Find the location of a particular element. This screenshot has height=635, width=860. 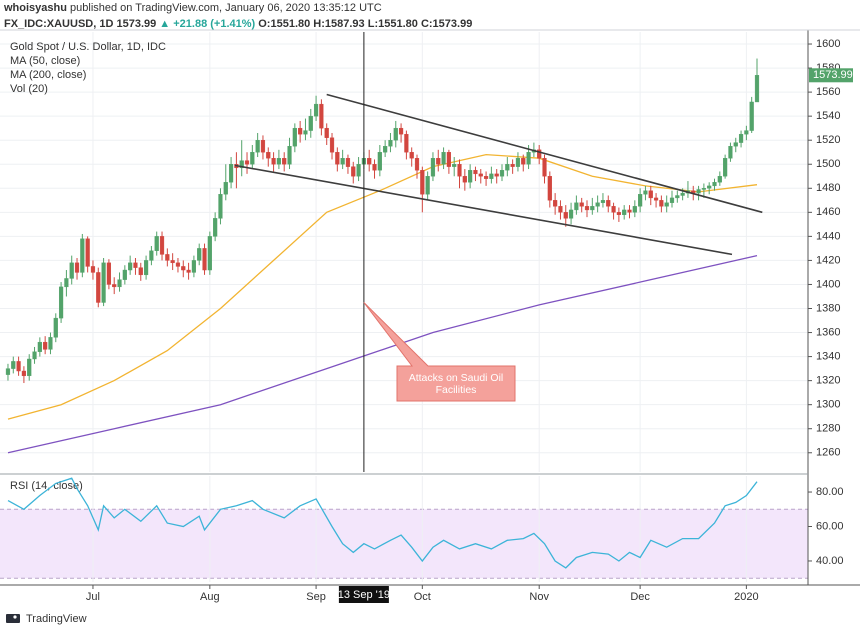

symbol: FX_IDC:XAUUSD, 1D is located at coordinates (58, 24).